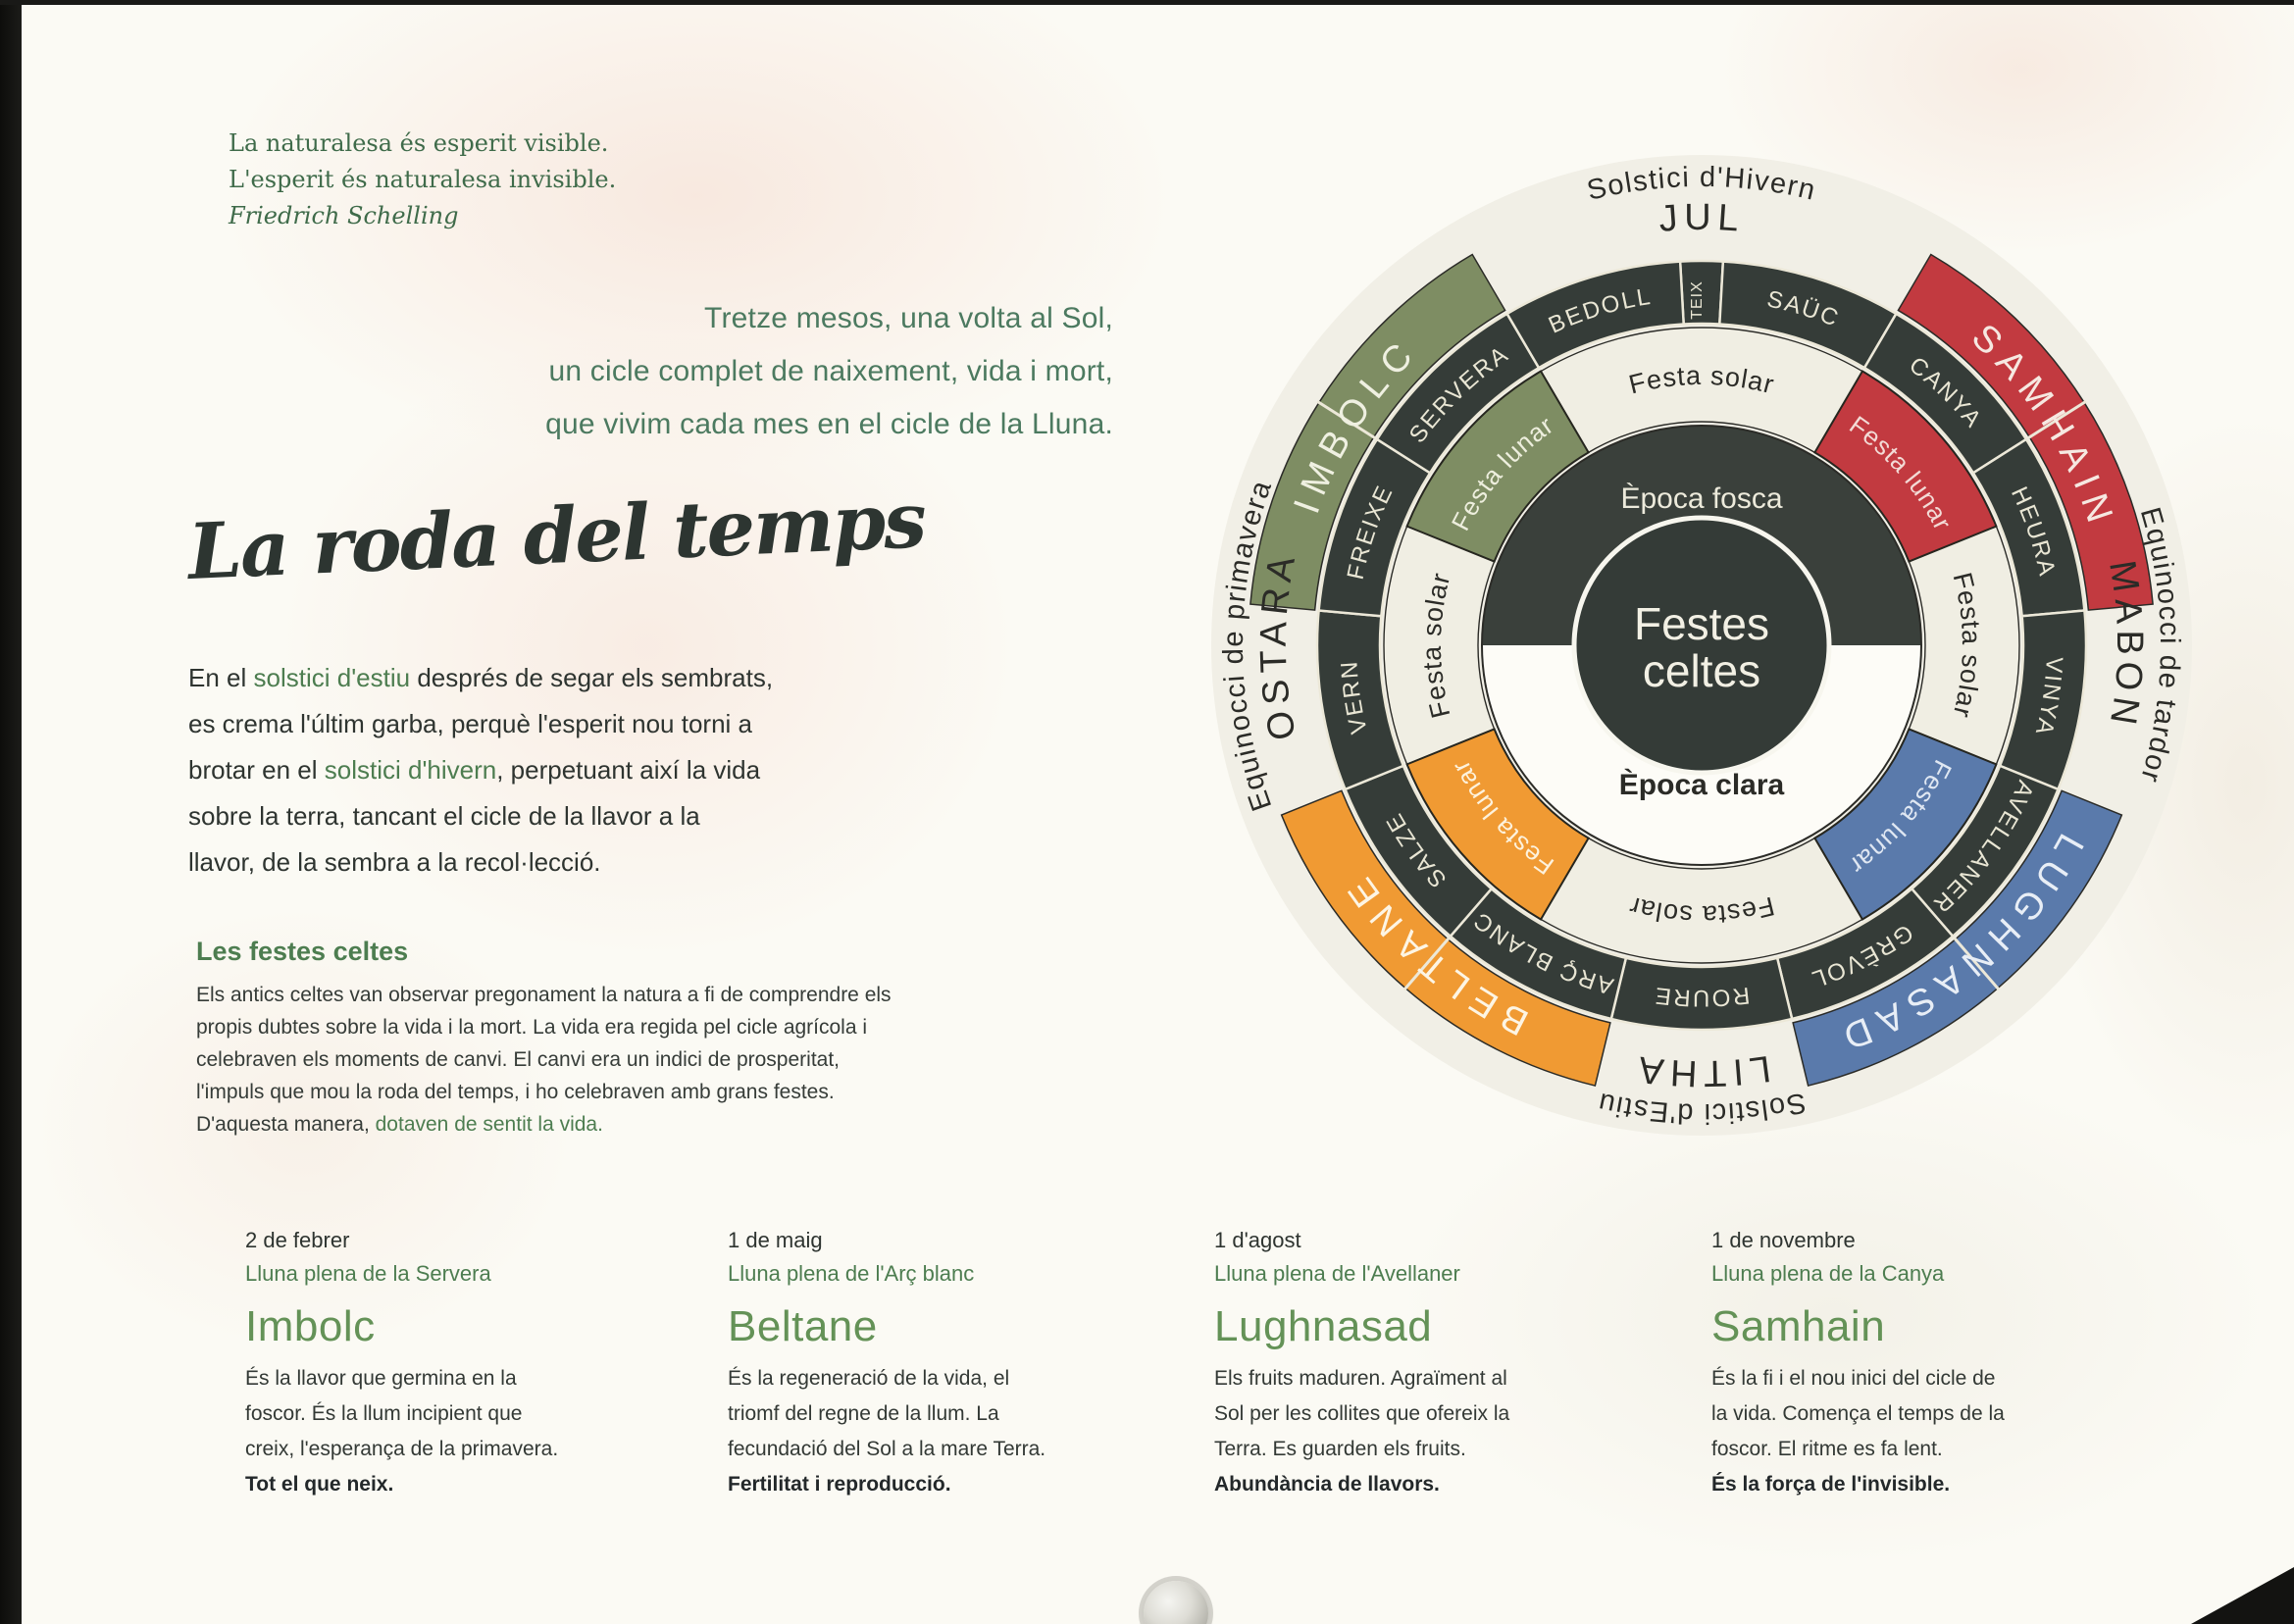  What do you see at coordinates (839, 1484) in the screenshot?
I see `festival-keyphrase: Fertilitat i reproducció.` at bounding box center [839, 1484].